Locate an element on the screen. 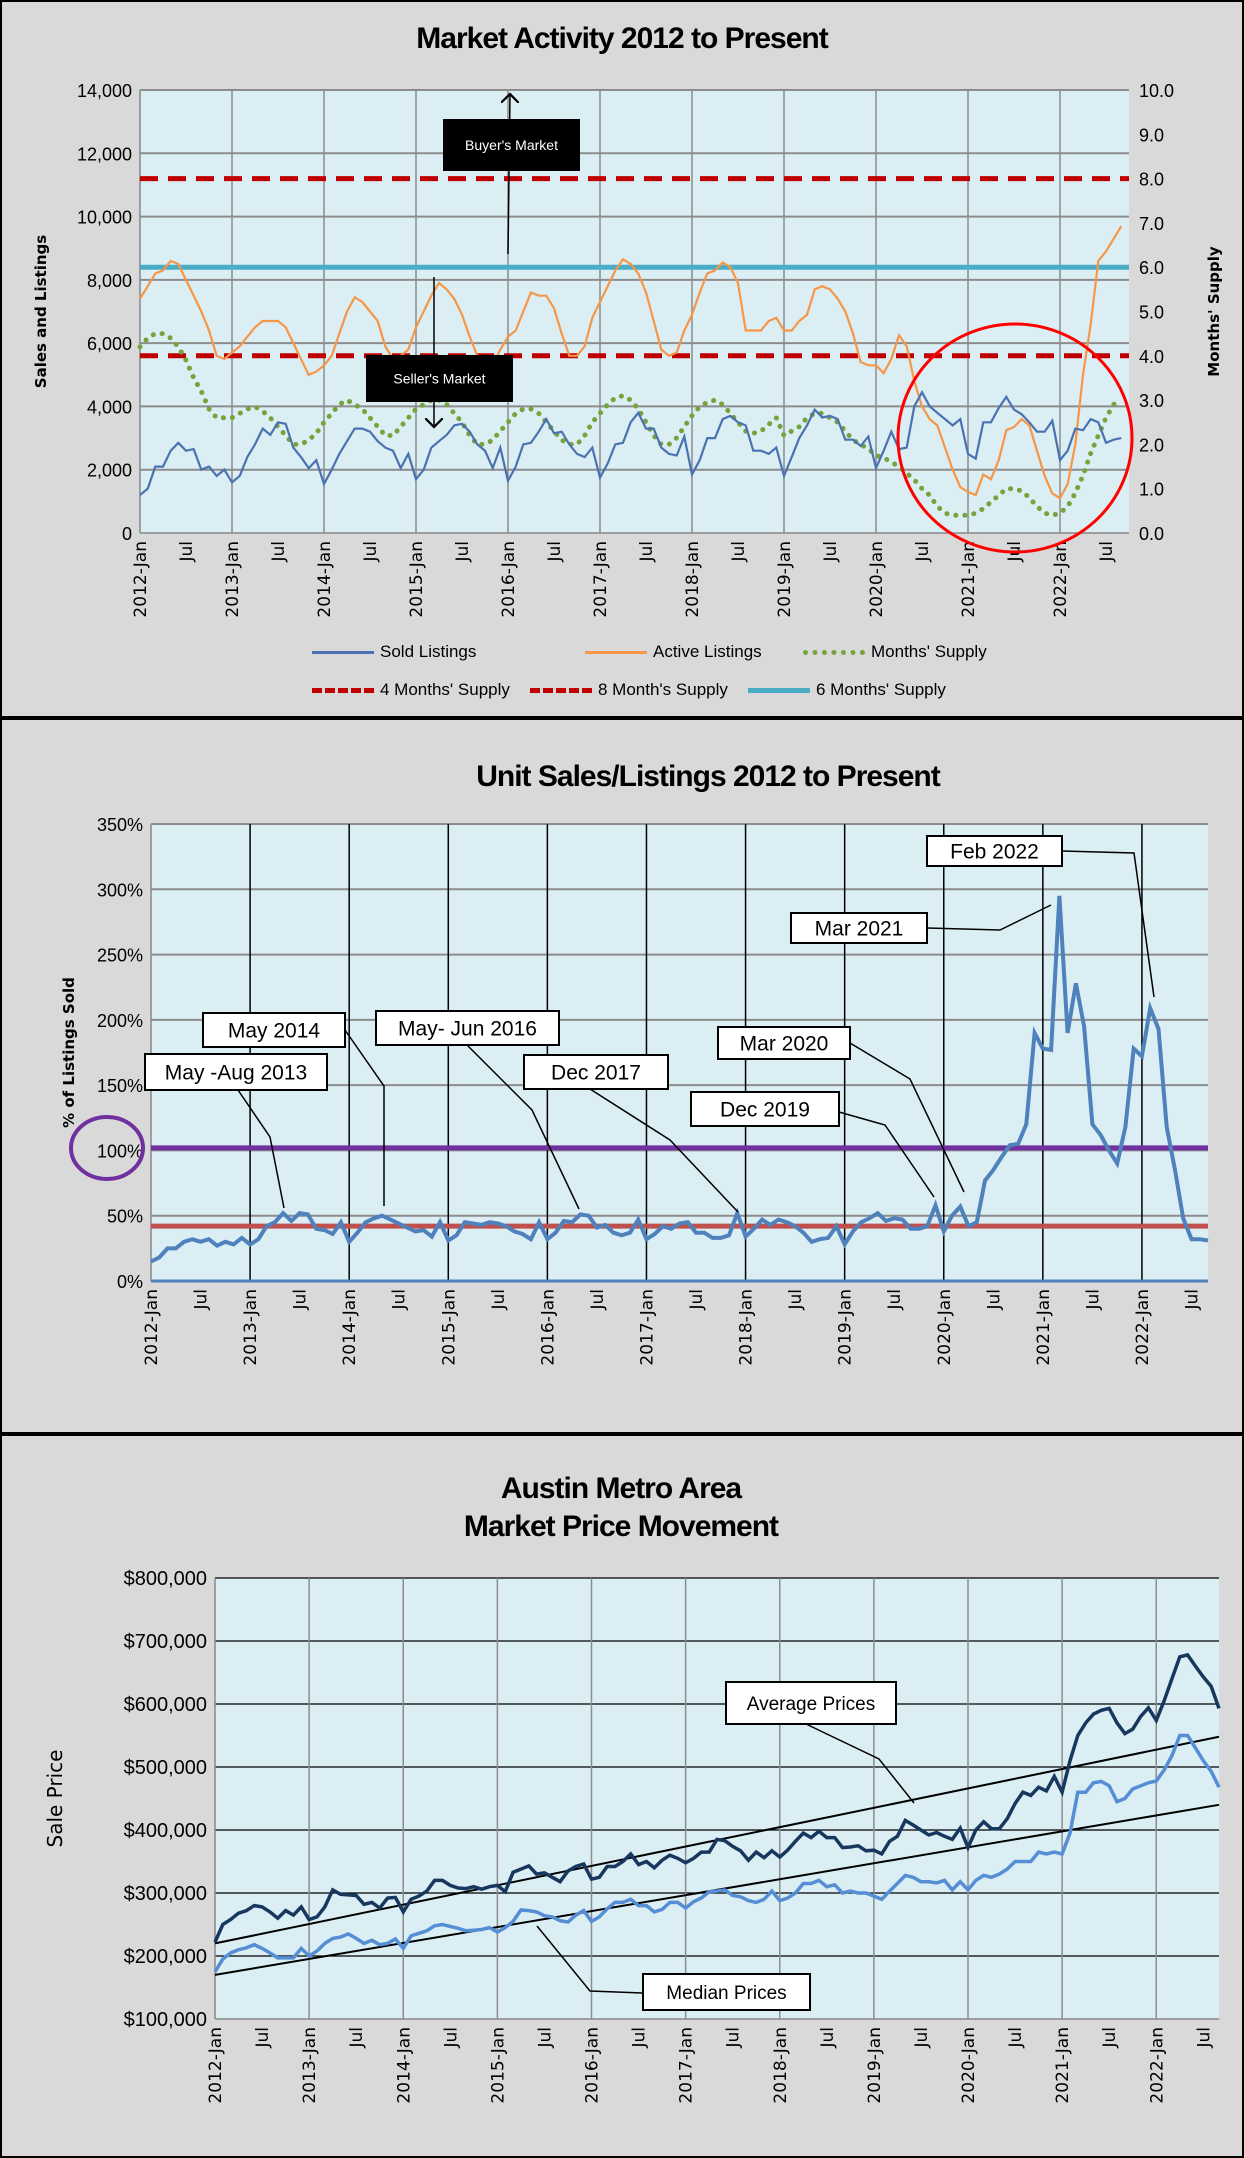 Image resolution: width=1244 pixels, height=2158 pixels. y-tick-label: 6,000 is located at coordinates (109, 344).